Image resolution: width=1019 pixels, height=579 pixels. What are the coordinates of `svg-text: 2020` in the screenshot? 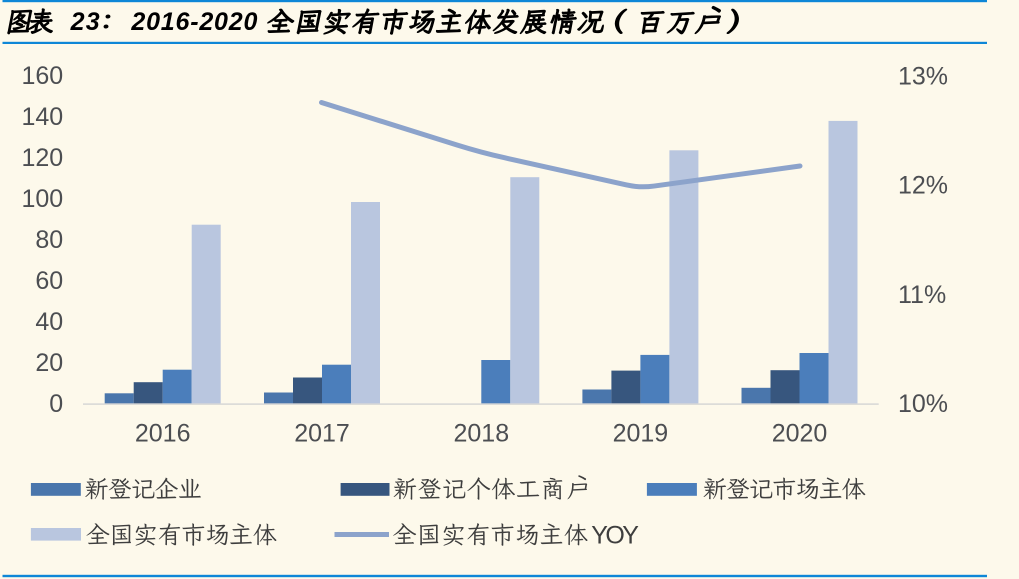 It's located at (800, 434).